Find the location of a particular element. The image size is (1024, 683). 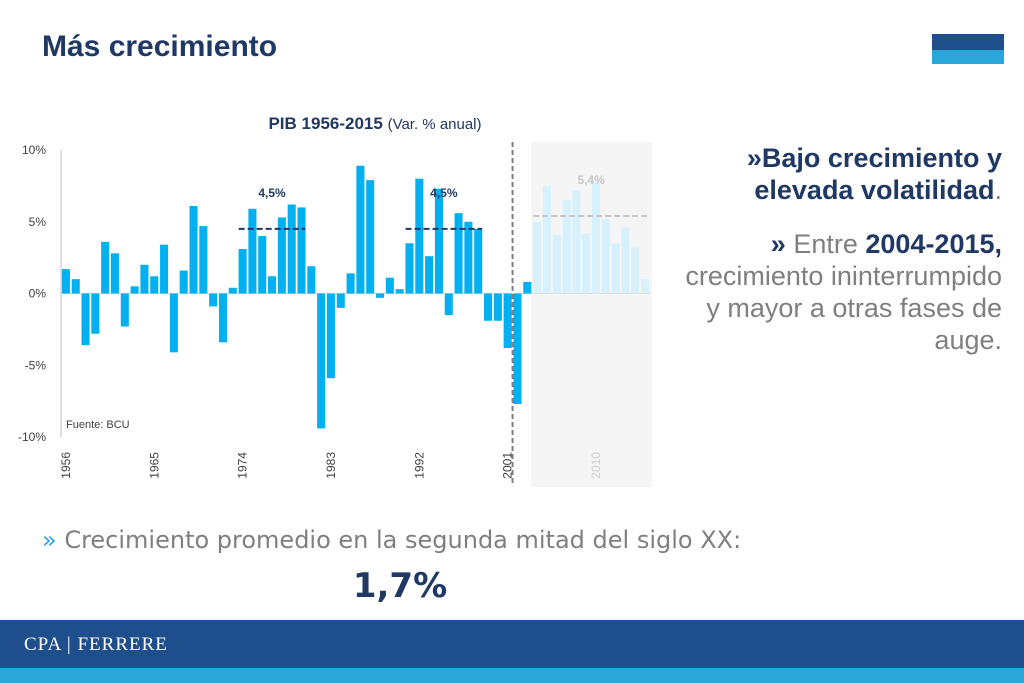

bar-1993 is located at coordinates (429, 275).